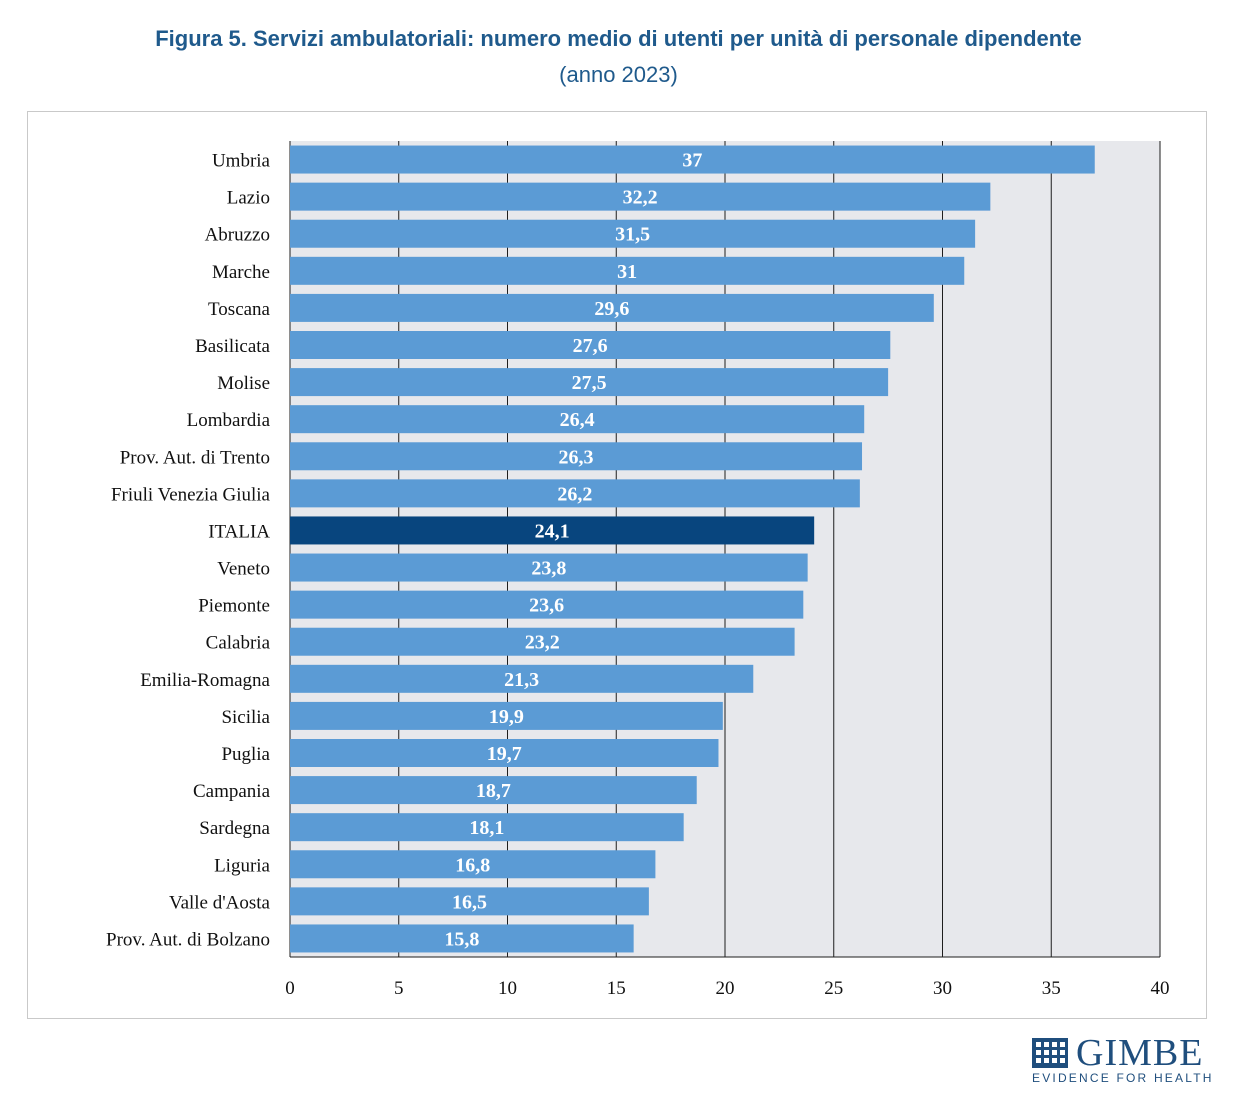 This screenshot has height=1113, width=1237. I want to click on category-label: Prov. Aut. di Trento, so click(195, 457).